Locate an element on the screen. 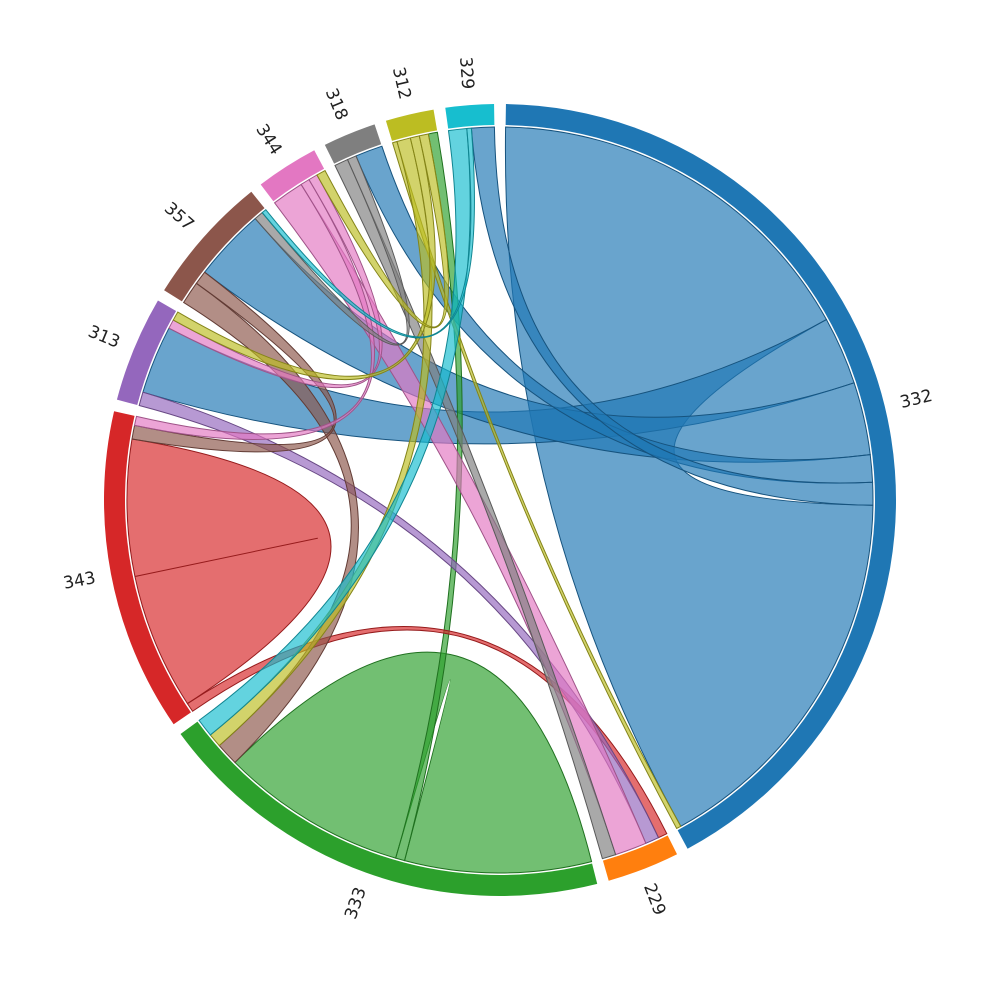 The image size is (1000, 1000). group-label-357: 357 is located at coordinates (179, 216).